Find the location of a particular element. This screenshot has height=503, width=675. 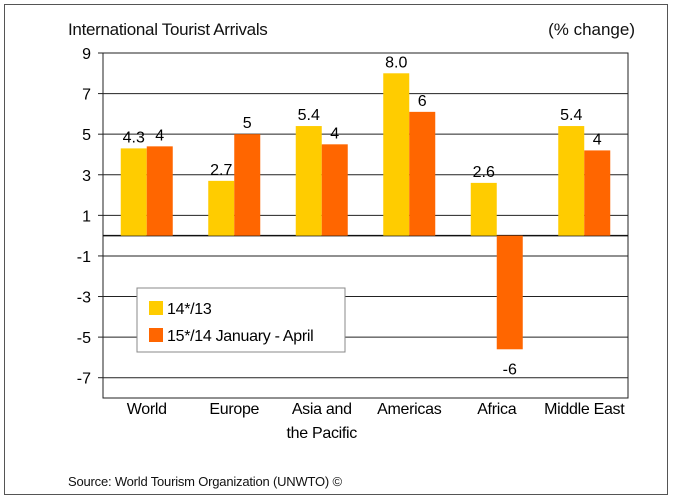

y-tick-label: 3 is located at coordinates (86, 176).